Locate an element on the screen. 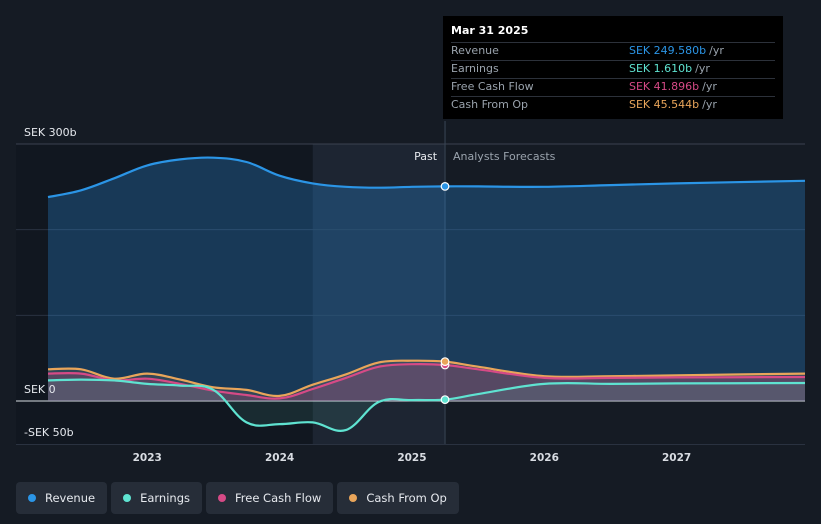  tooltip-row-label: Revenue is located at coordinates (475, 50).